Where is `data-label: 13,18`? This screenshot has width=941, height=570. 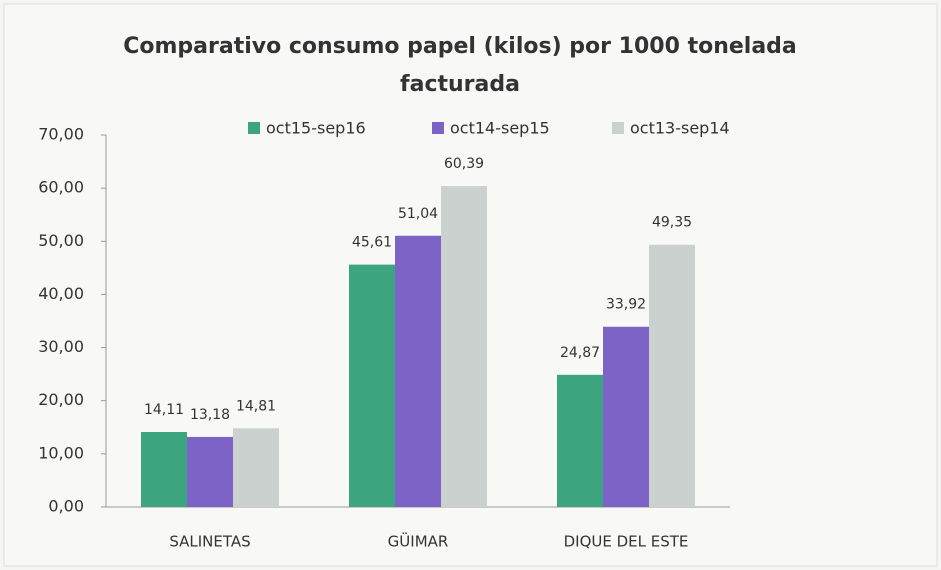 data-label: 13,18 is located at coordinates (210, 415).